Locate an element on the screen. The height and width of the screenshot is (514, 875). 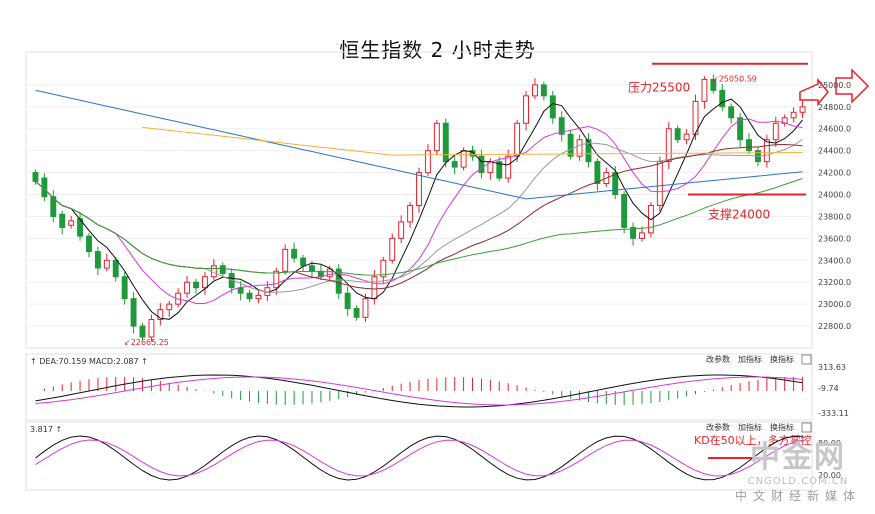
y-tick-label: 23200.0 is located at coordinates (834, 282).